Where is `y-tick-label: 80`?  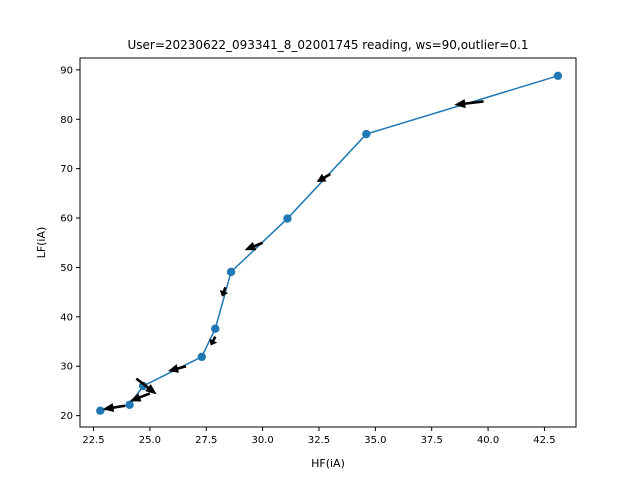
y-tick-label: 80 is located at coordinates (66, 120).